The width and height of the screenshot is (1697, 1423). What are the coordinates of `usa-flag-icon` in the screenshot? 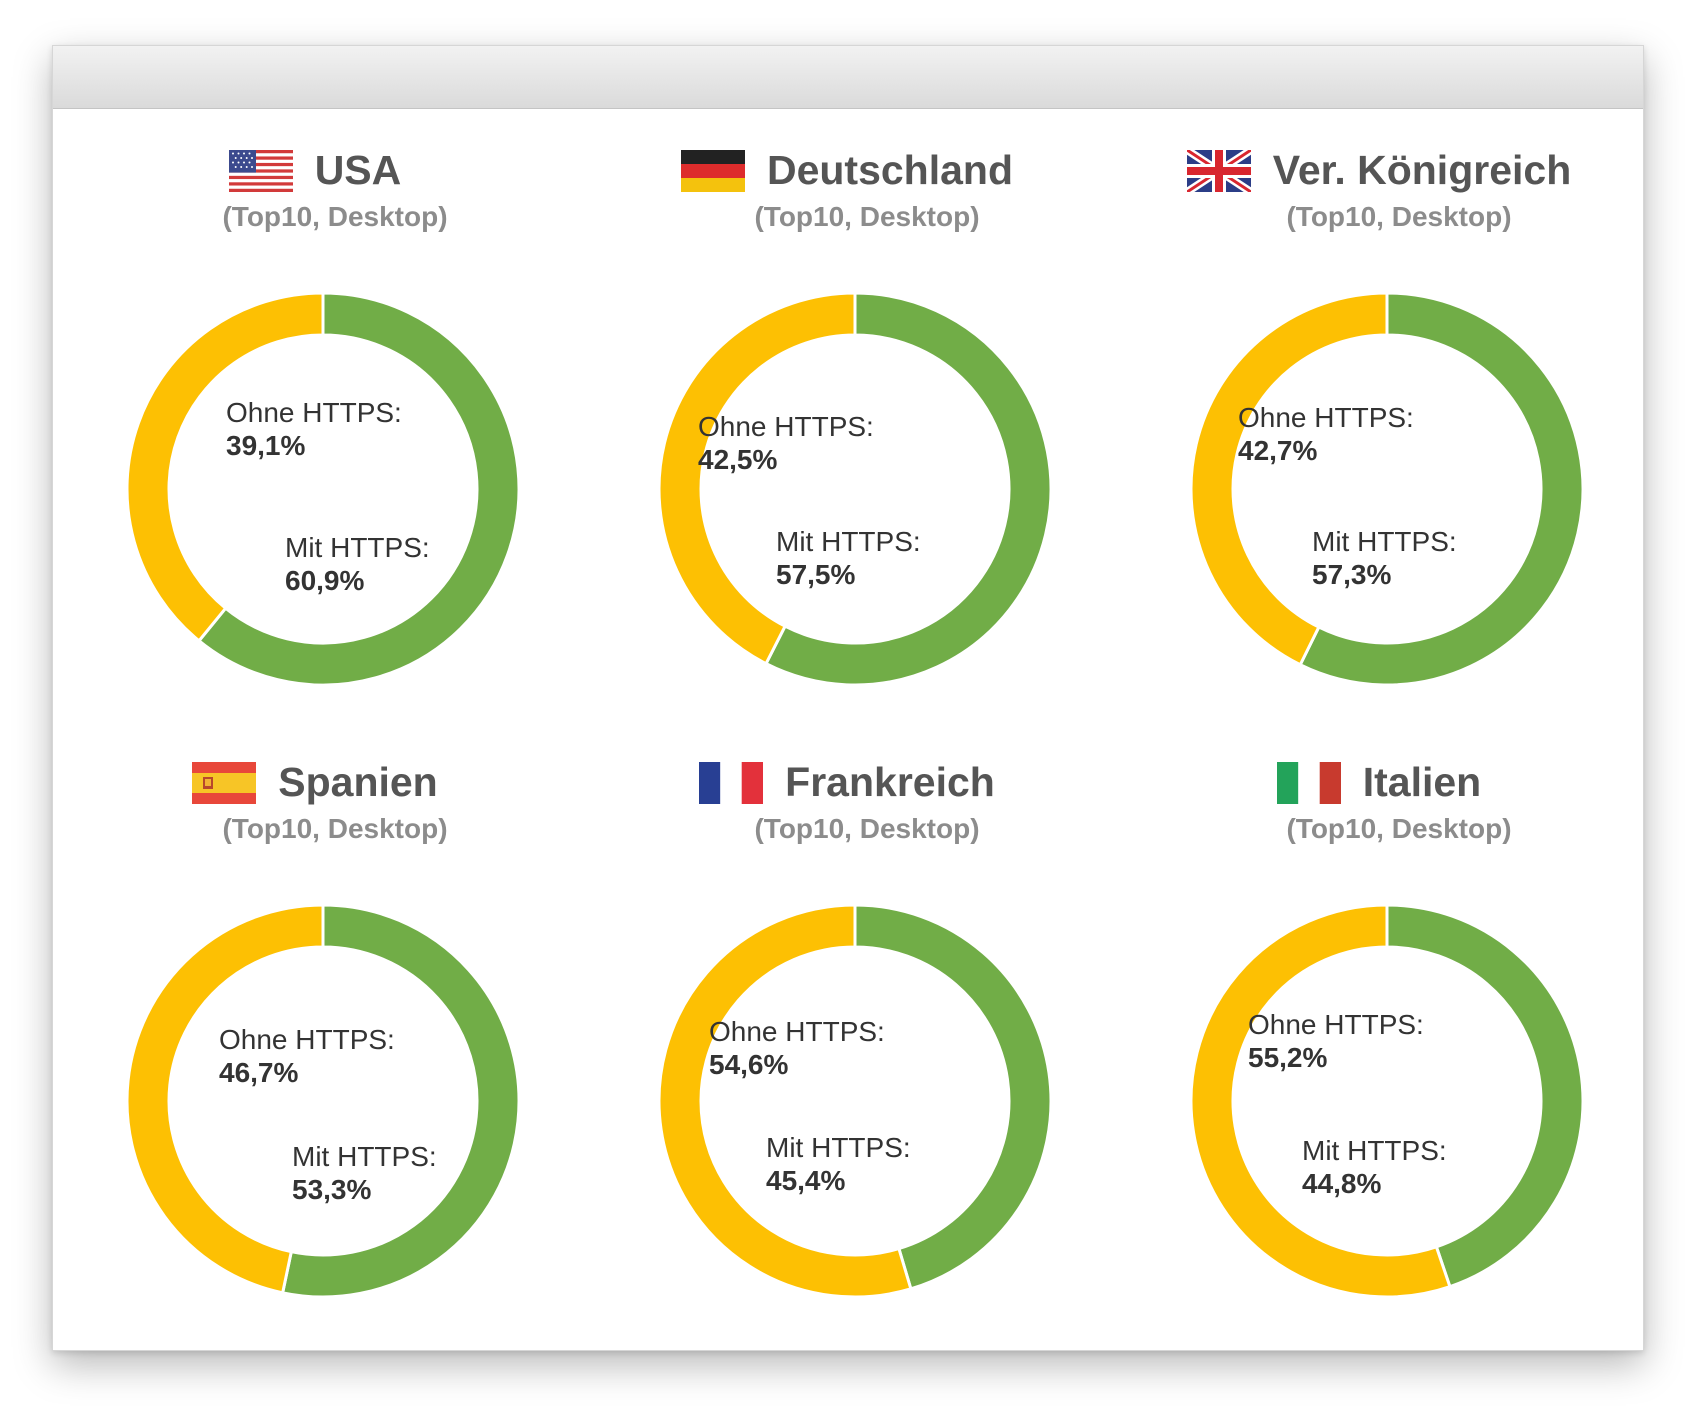 It's located at (260, 170).